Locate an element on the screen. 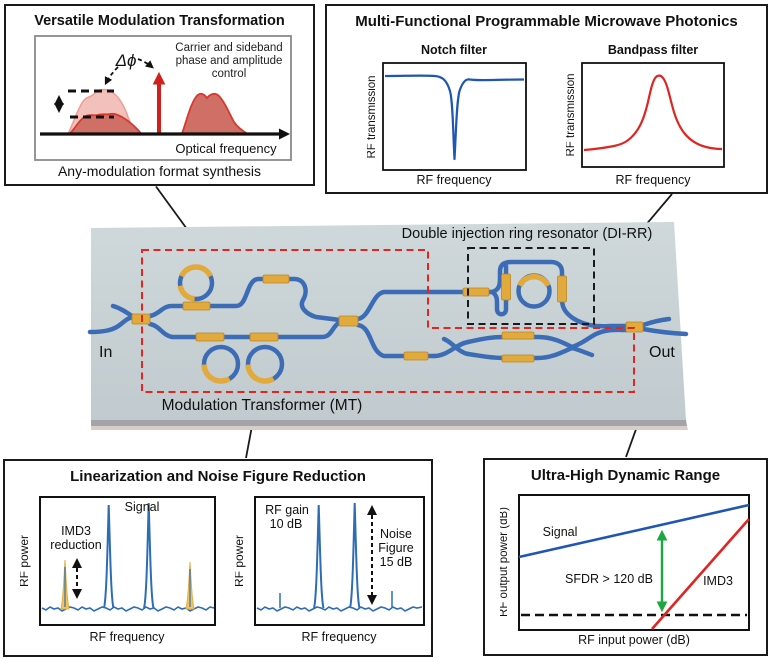  notch-curve is located at coordinates (454, 117).